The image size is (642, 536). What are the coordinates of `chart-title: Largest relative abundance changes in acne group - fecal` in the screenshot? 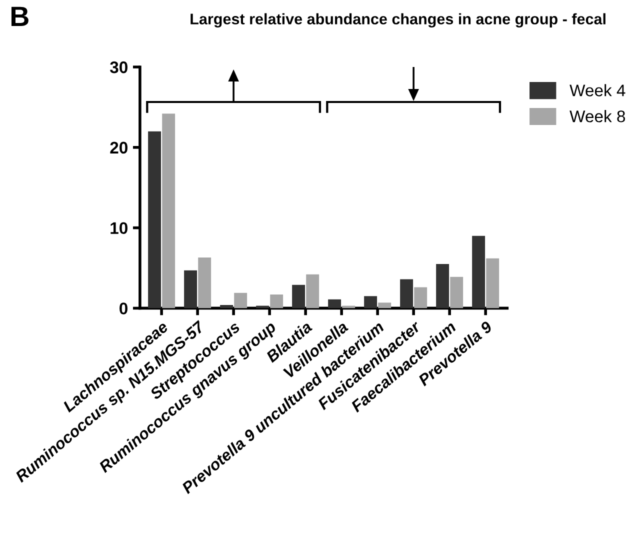 It's located at (398, 20).